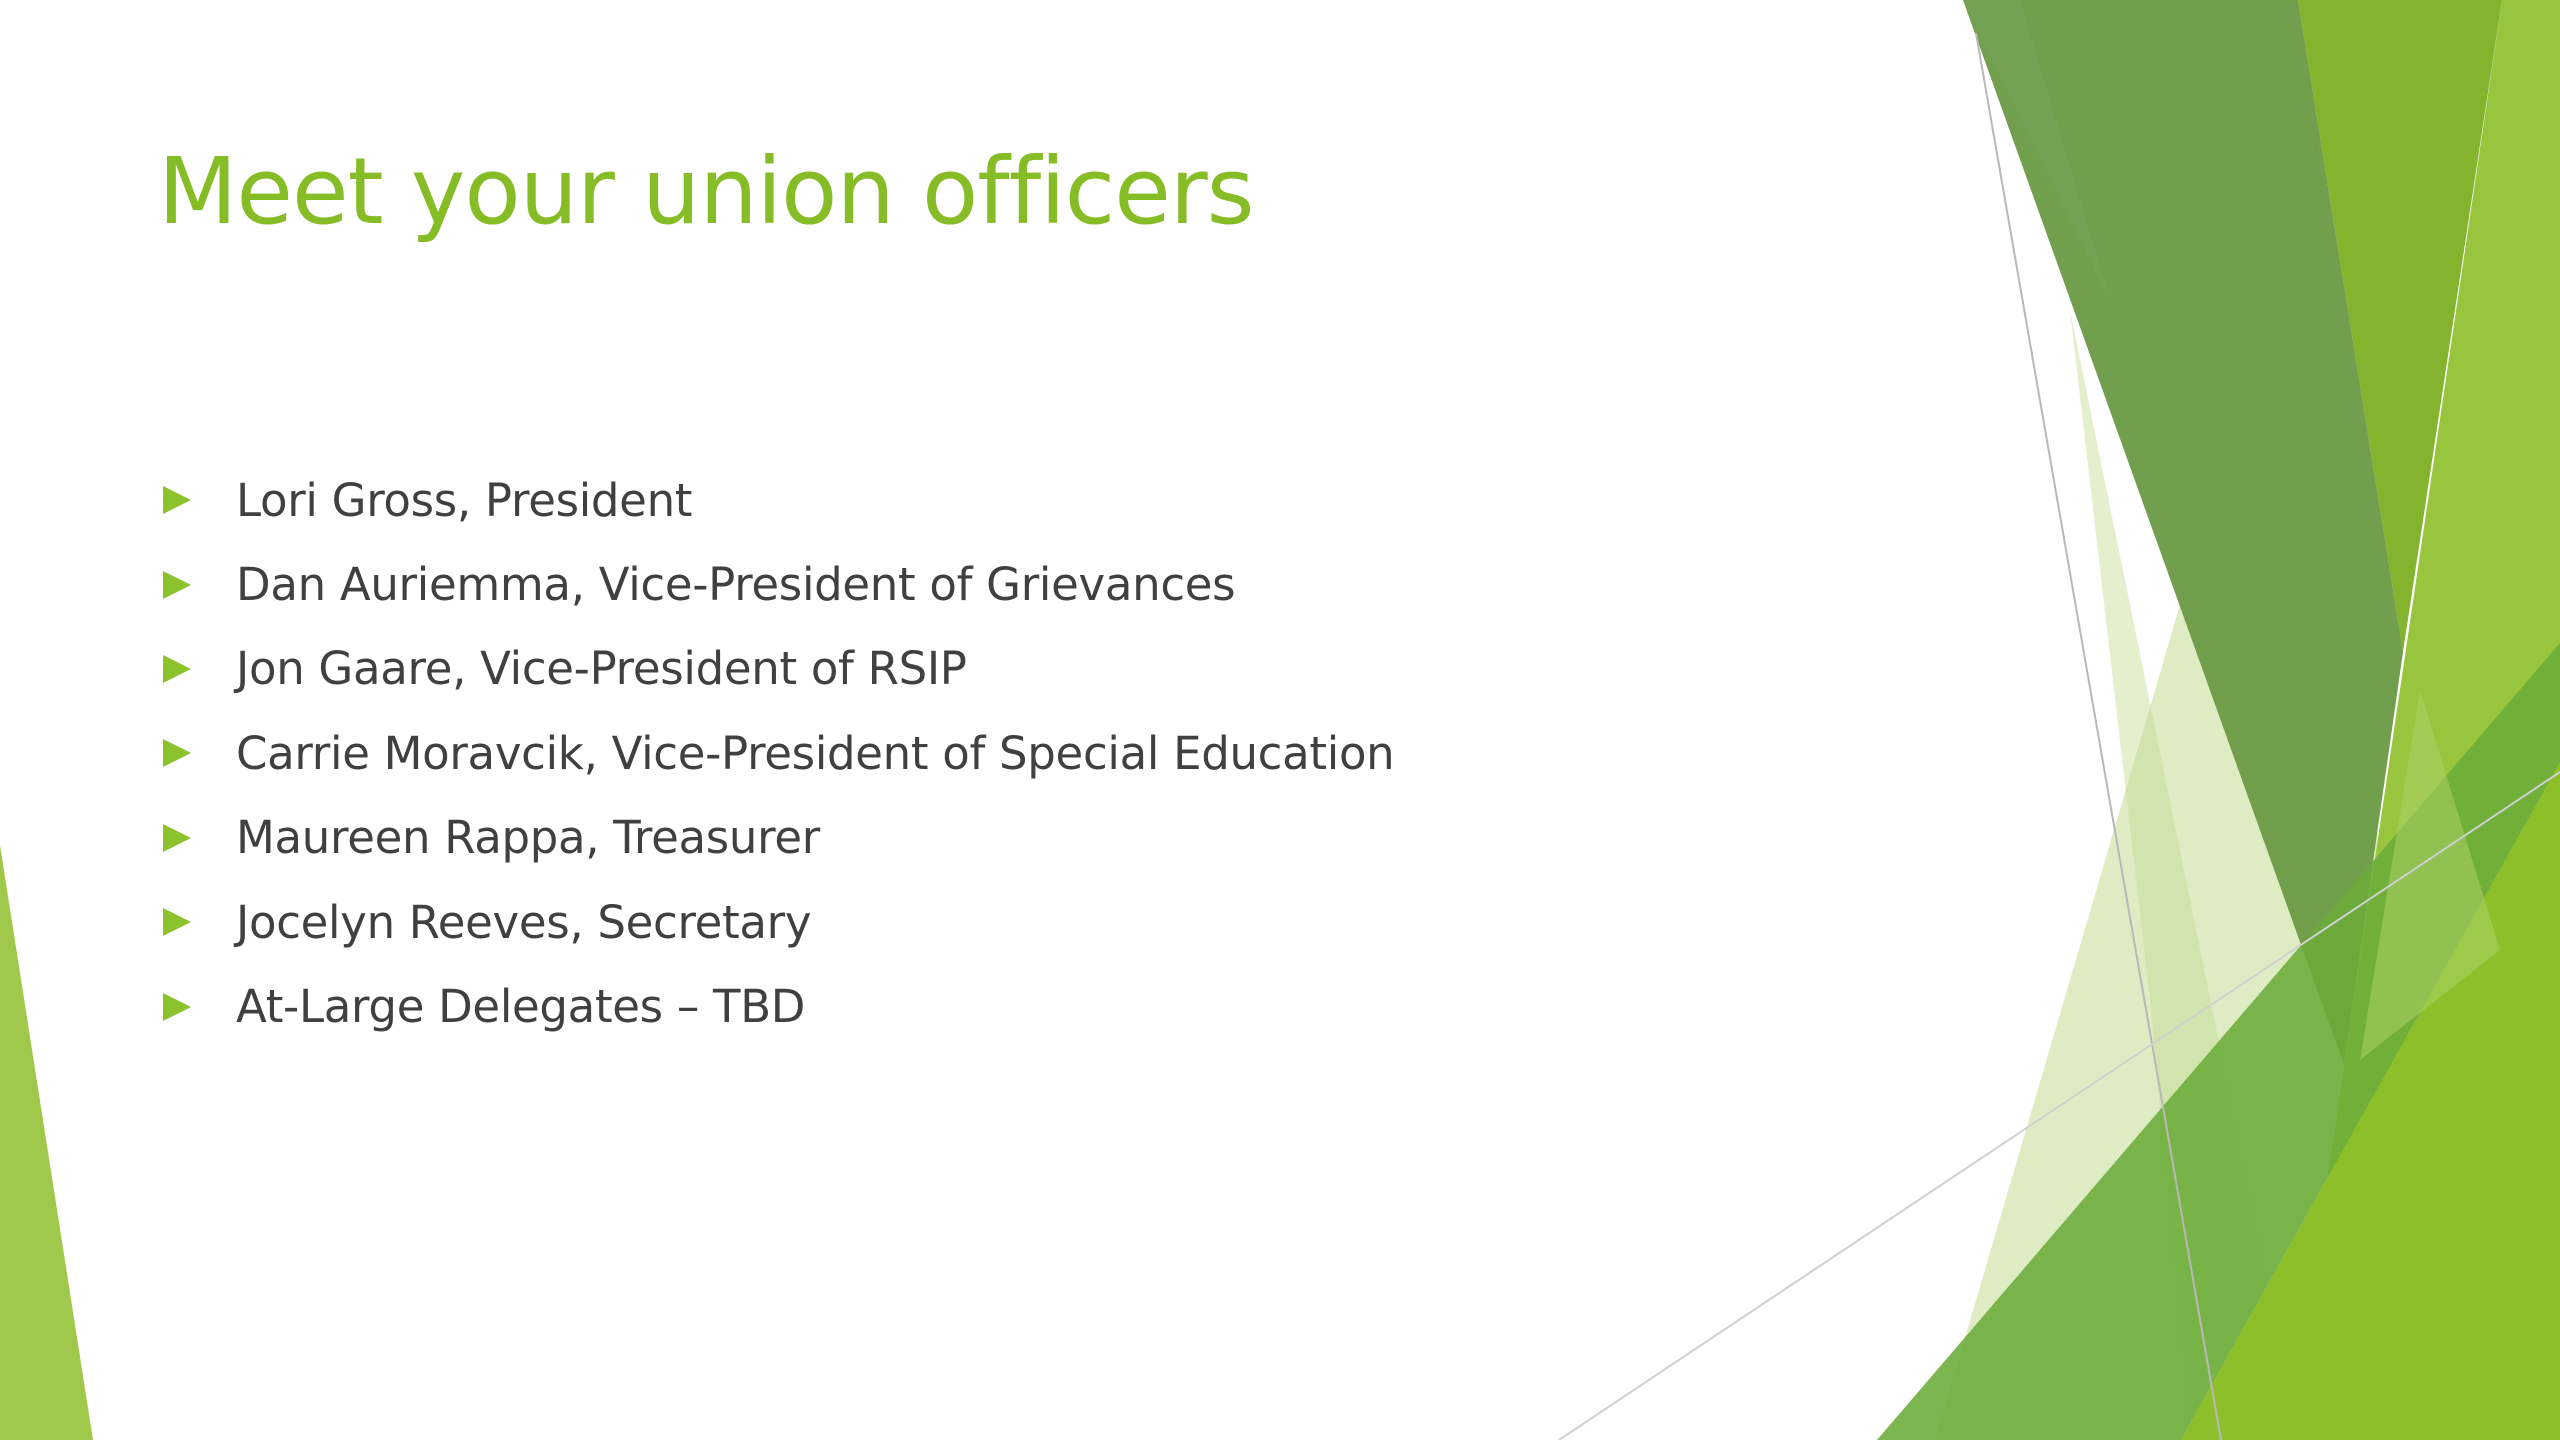 Image resolution: width=2560 pixels, height=1440 pixels. Describe the element at coordinates (777, 922) in the screenshot. I see `list-item: Jocelyn Reeves, Secretary` at that location.